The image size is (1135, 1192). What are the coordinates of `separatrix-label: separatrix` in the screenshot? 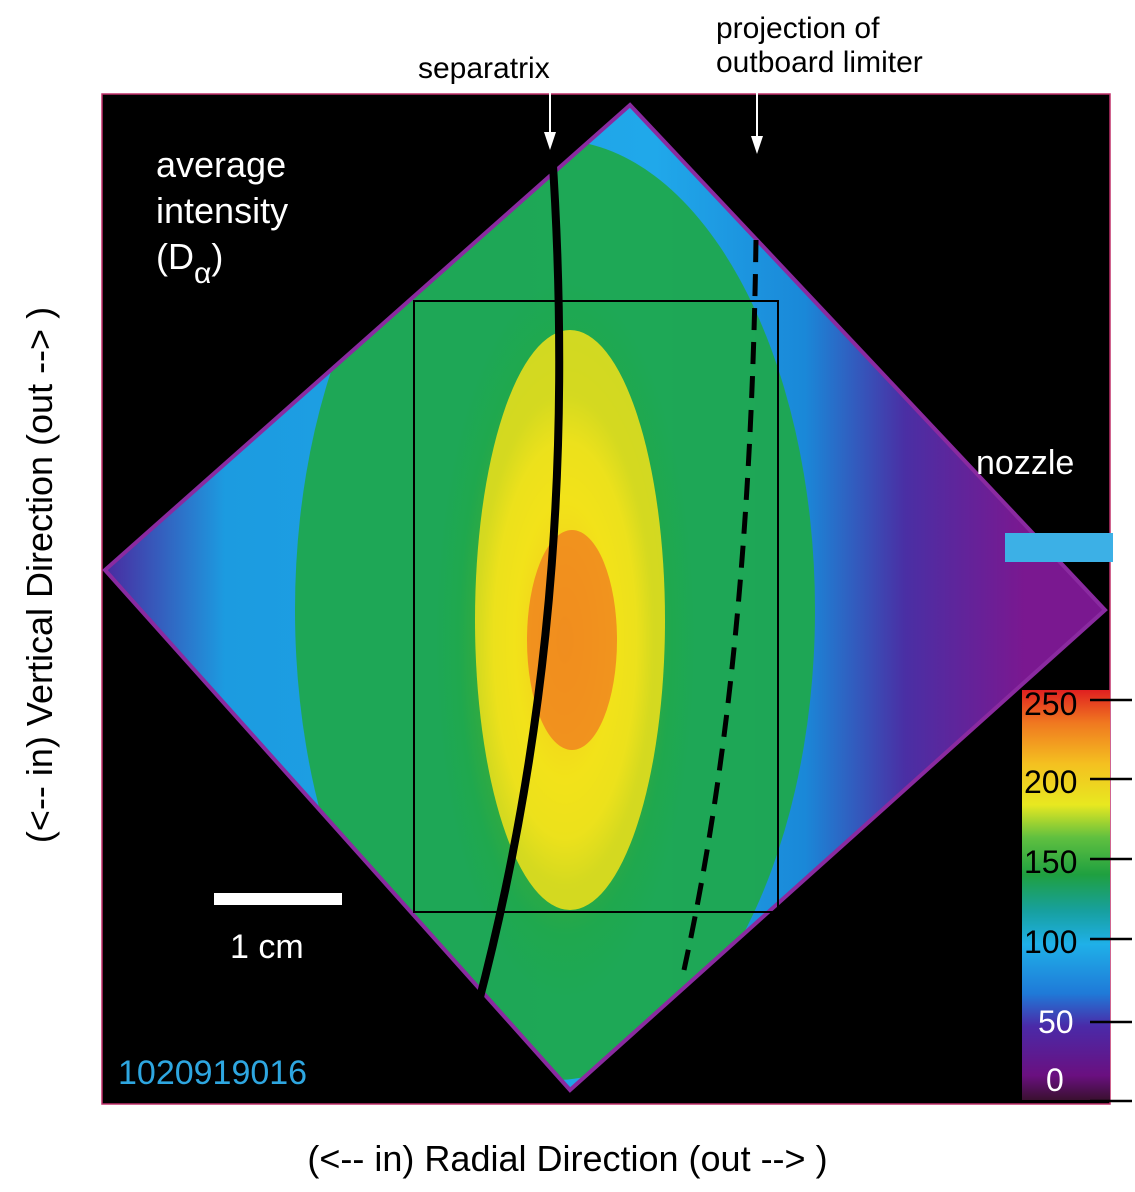 It's located at (484, 68).